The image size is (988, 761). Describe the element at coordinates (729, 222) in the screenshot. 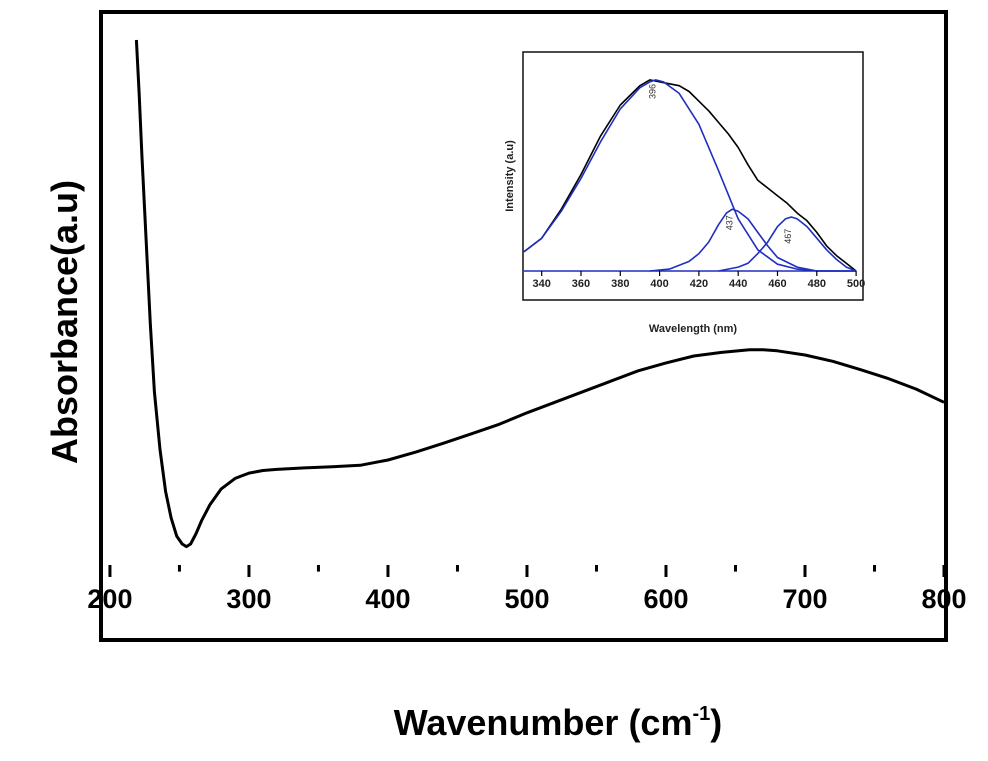

I see `inset-peak-label: 437` at that location.